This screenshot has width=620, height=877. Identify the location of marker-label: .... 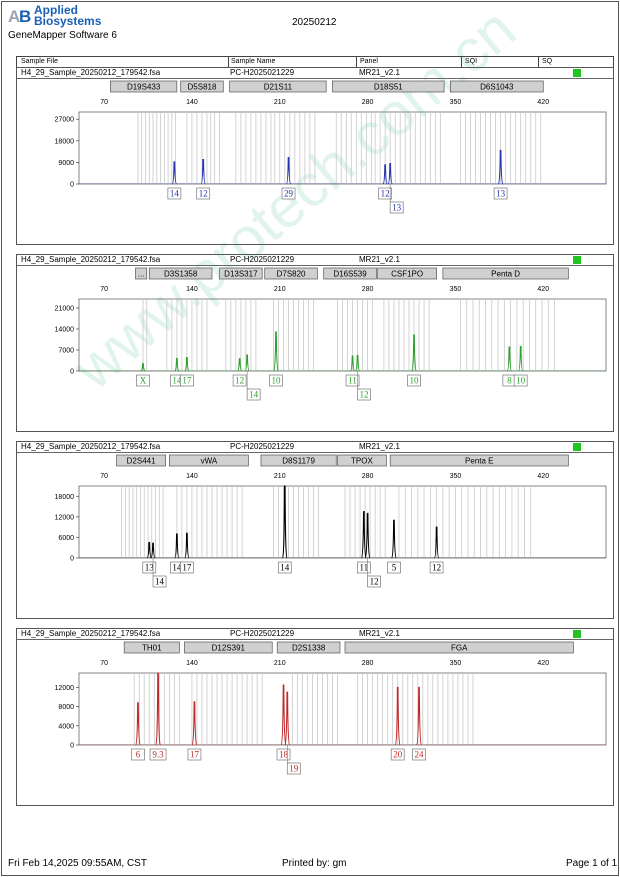
(141, 274).